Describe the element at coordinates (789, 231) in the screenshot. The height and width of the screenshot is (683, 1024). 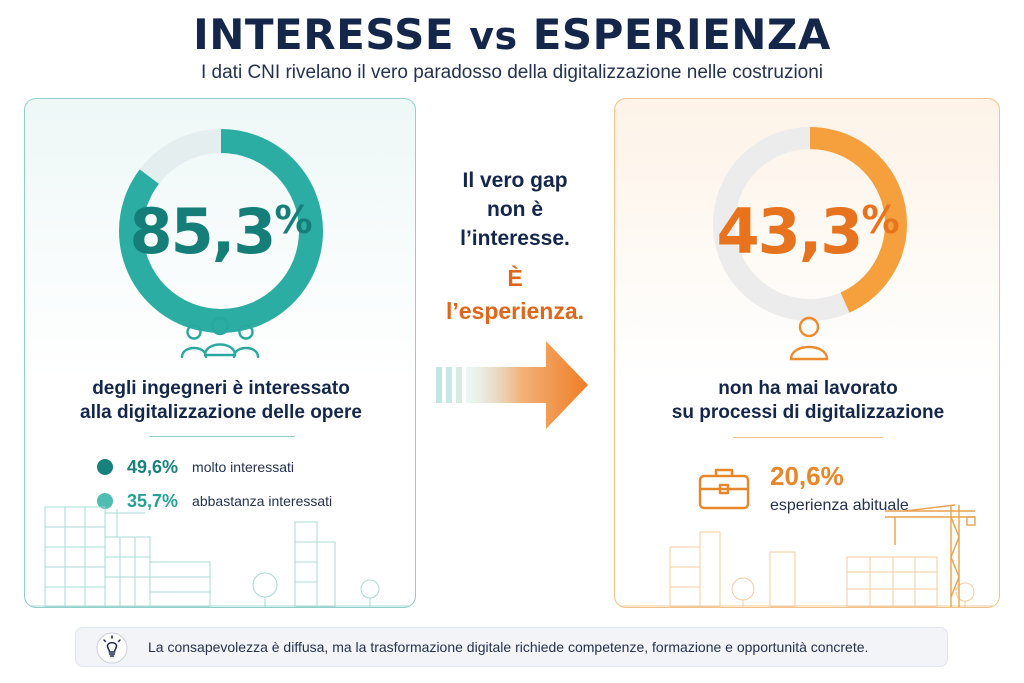
I see `experience-percentage-number: 43,3` at that location.